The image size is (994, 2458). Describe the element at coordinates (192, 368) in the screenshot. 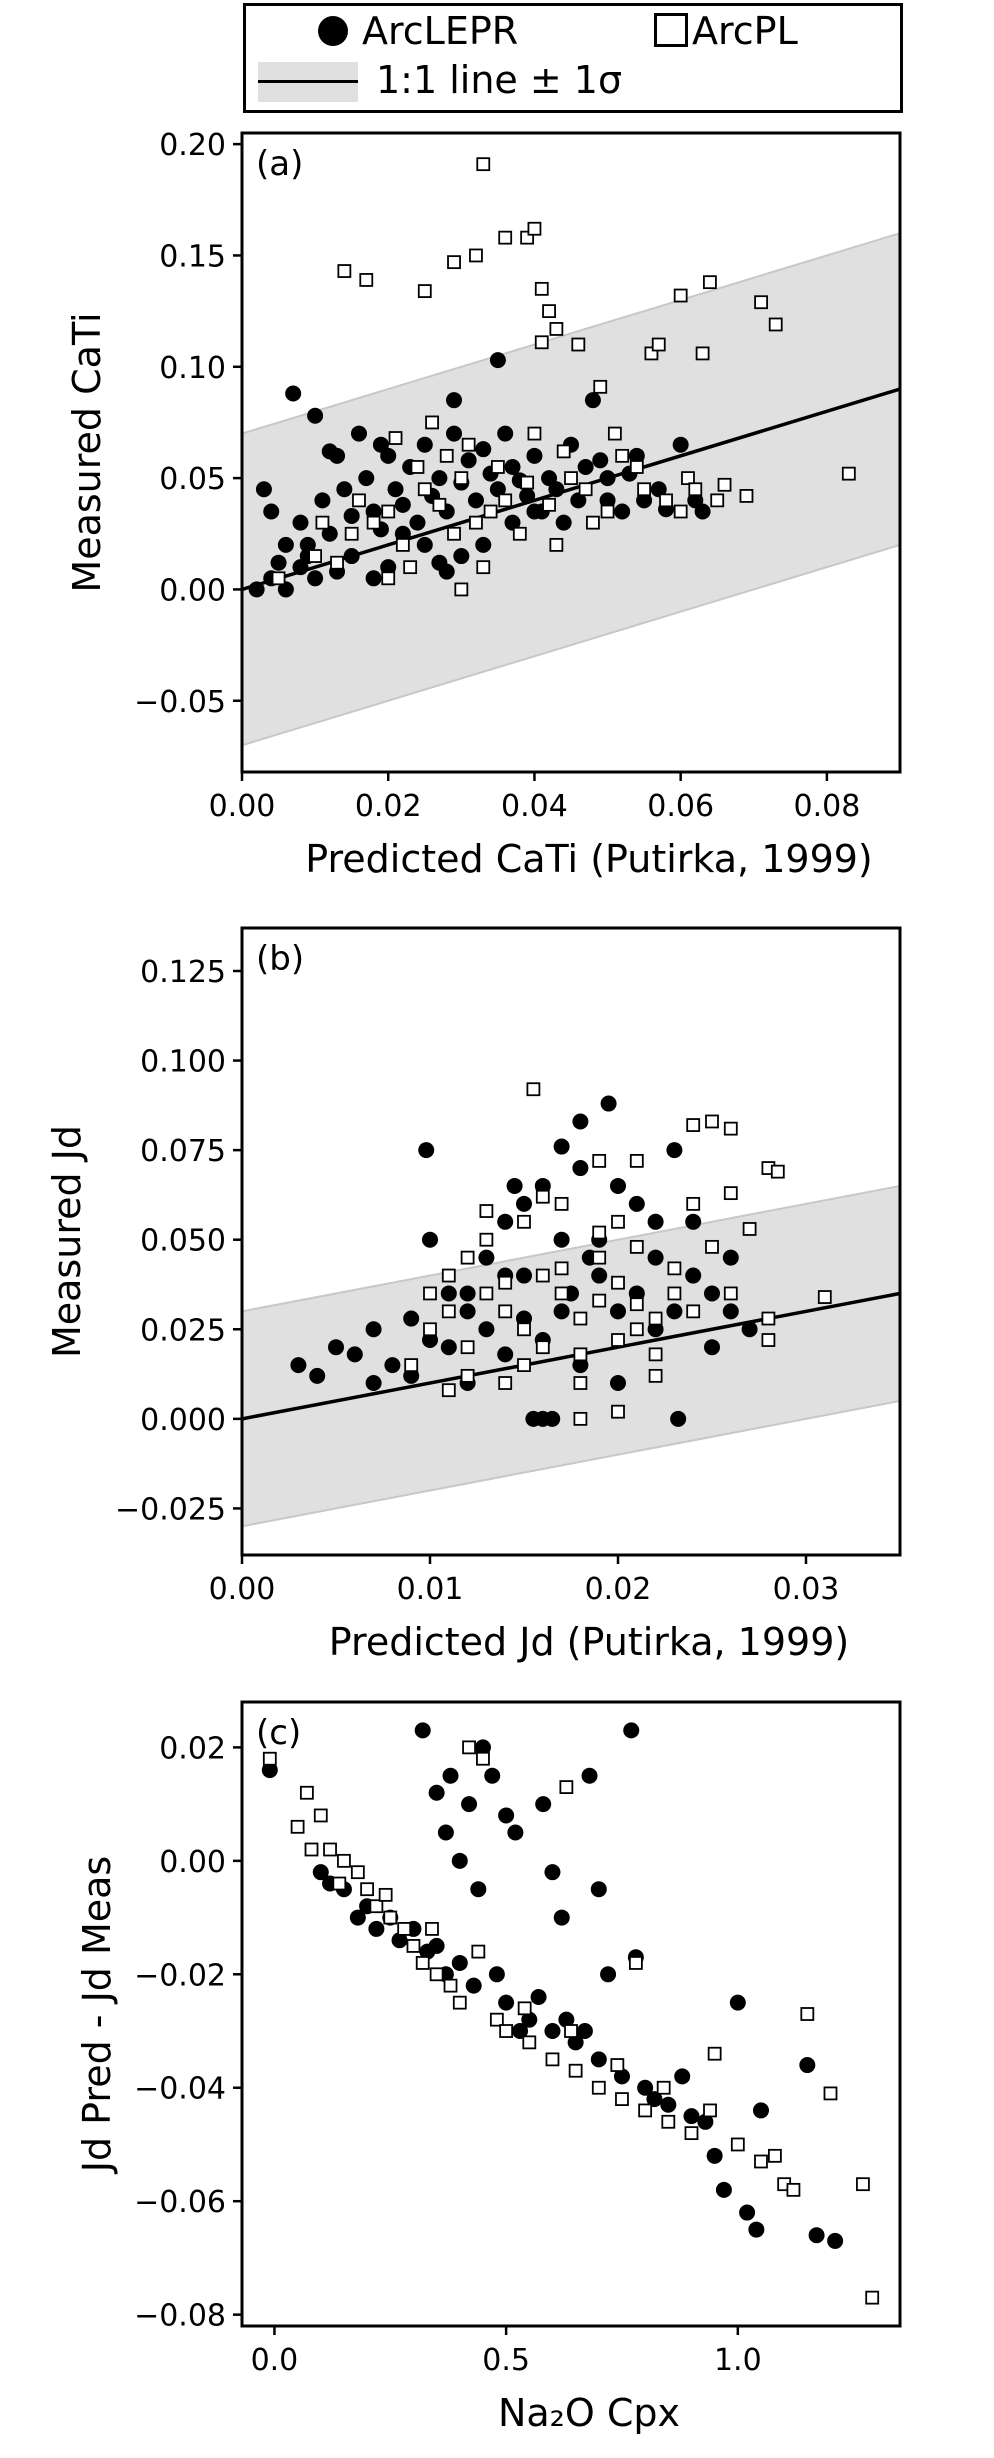

I see `y-tick-label: 0.10` at that location.